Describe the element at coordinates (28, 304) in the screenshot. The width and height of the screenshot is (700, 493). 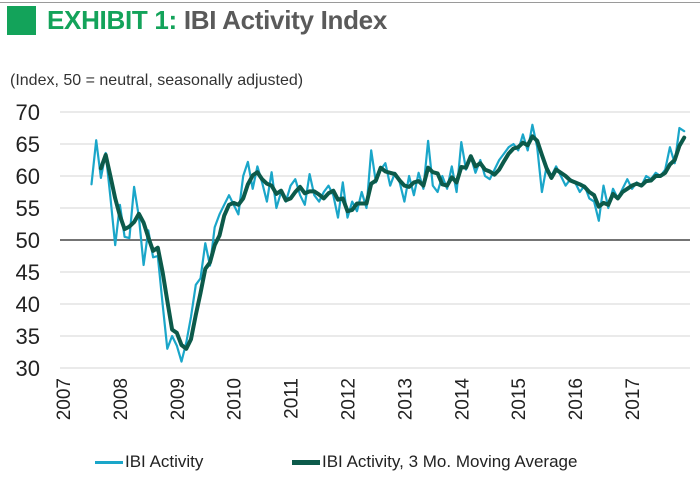
I see `y-tick-label: 40` at that location.